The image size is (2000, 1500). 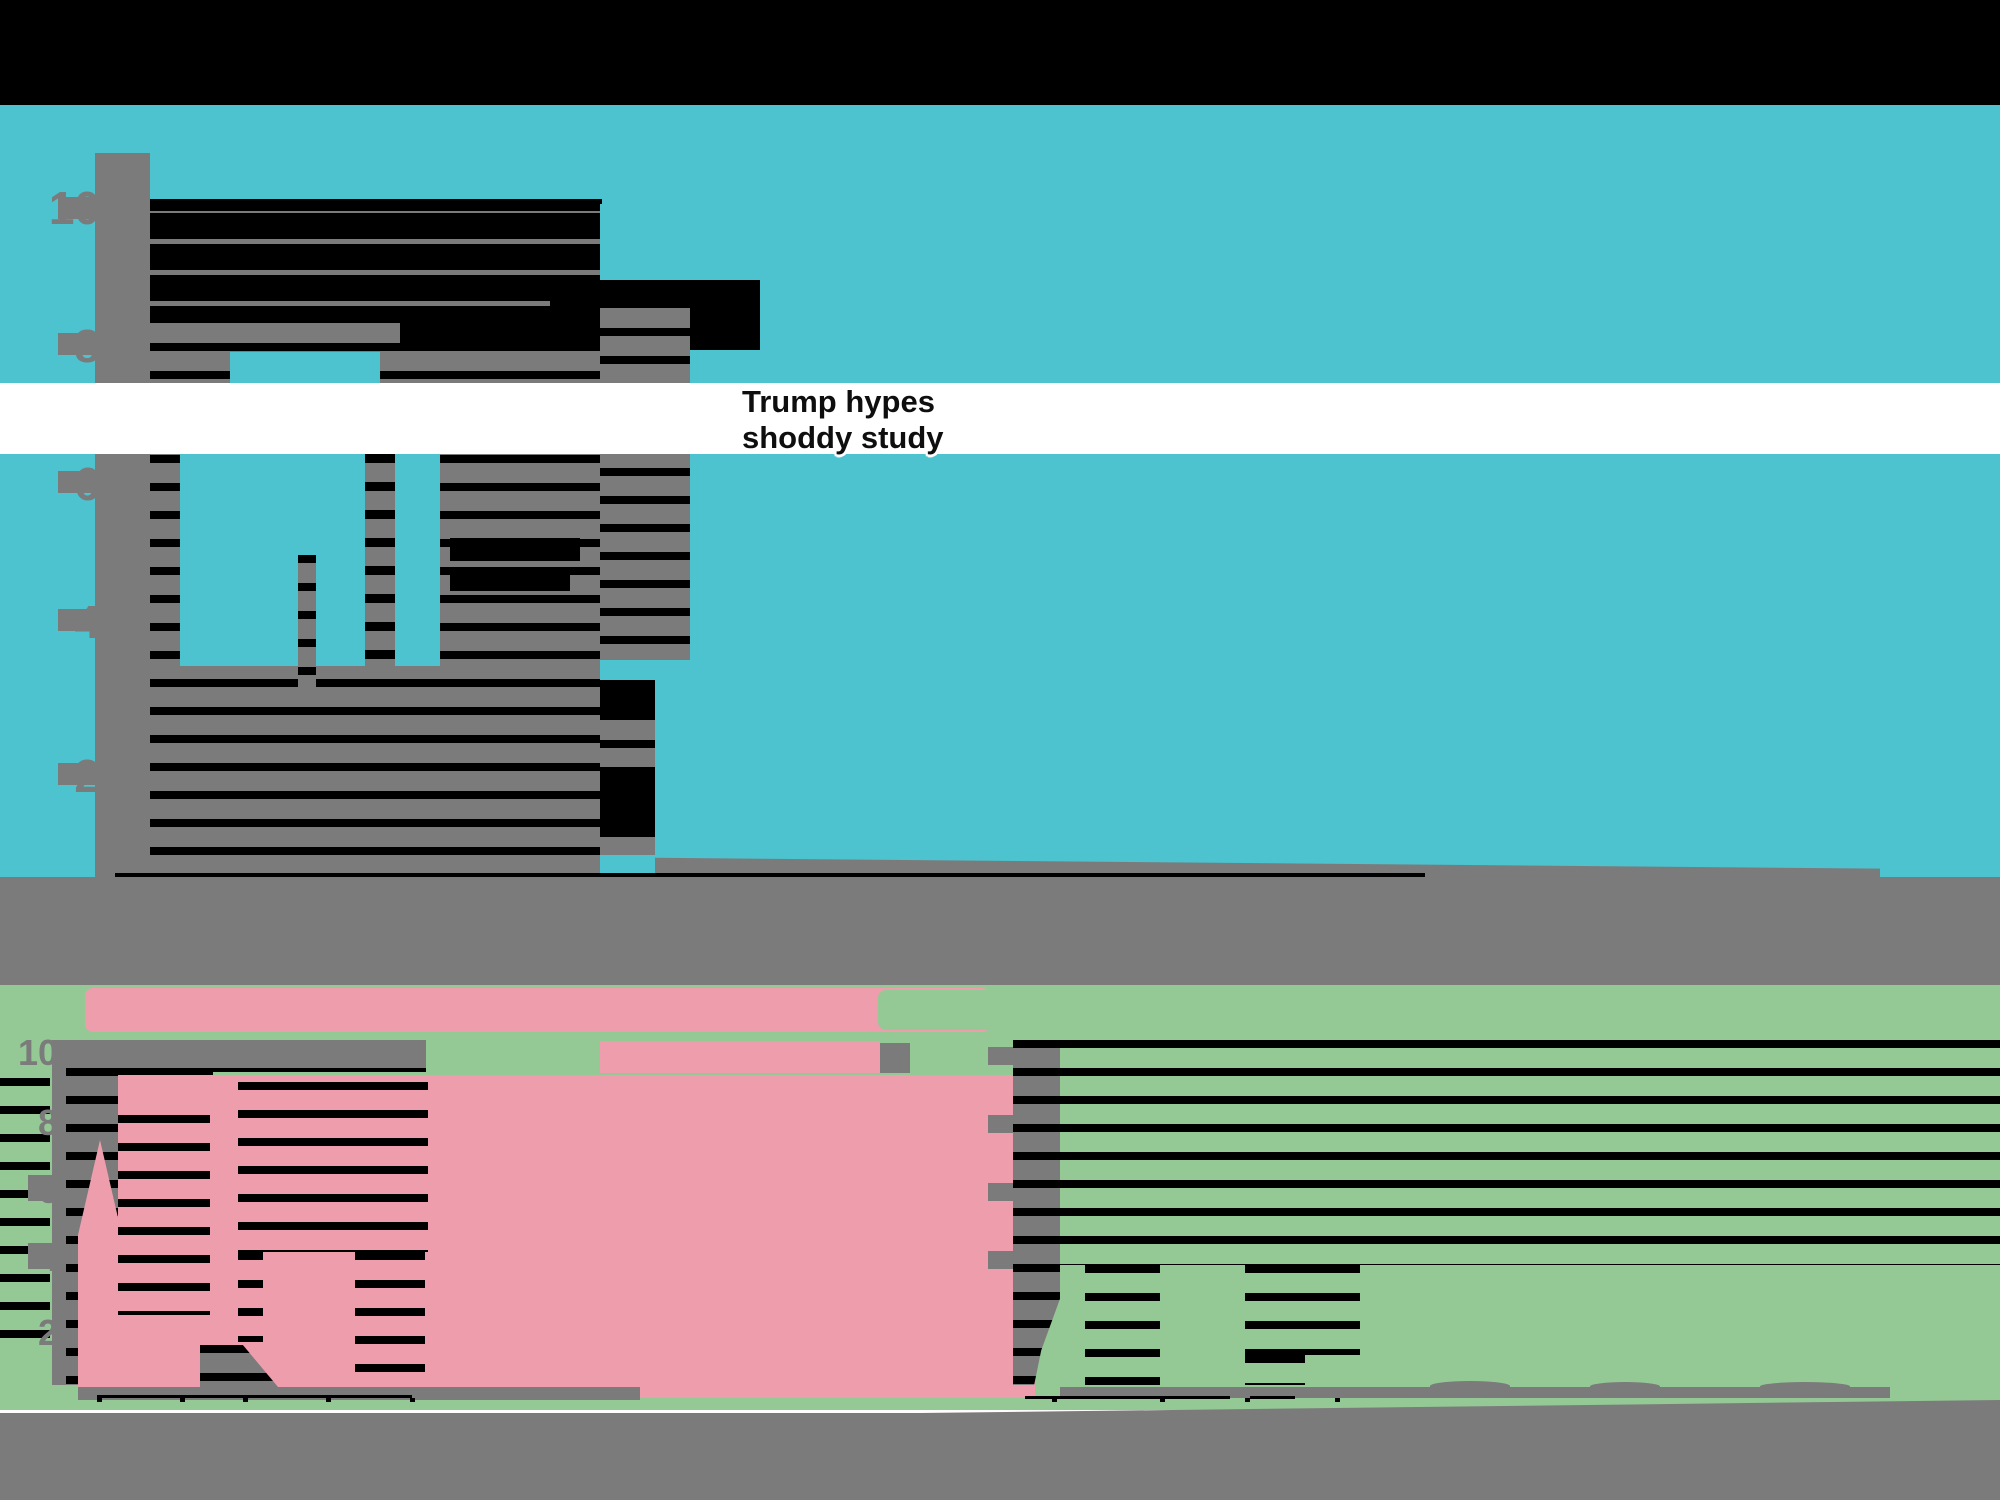 I want to click on main-x-axis-line, so click(x=770, y=875).